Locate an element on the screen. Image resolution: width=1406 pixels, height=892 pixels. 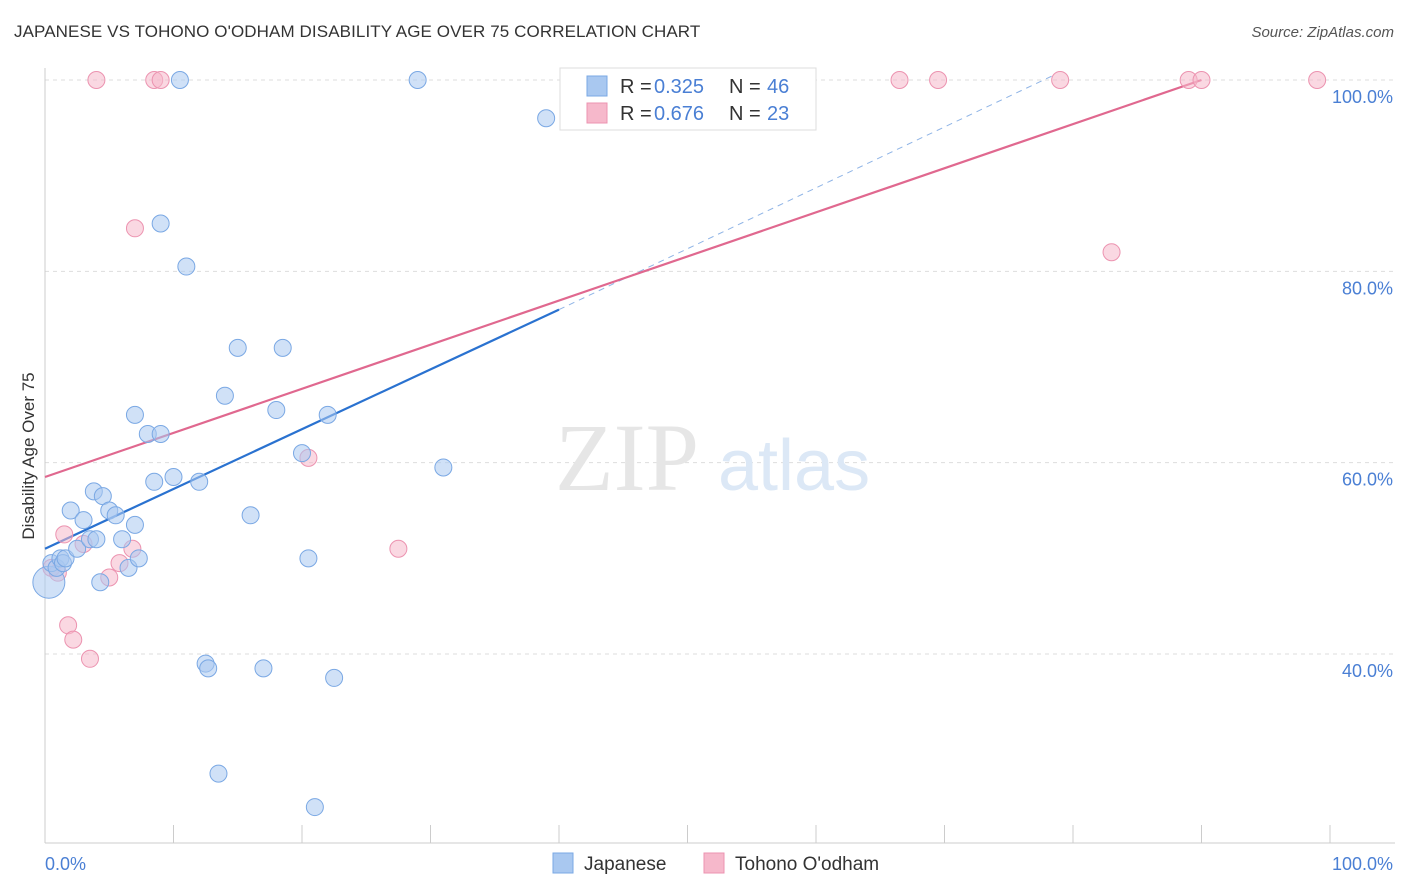
japanese-n-value: 46 is located at coordinates (778, 87).